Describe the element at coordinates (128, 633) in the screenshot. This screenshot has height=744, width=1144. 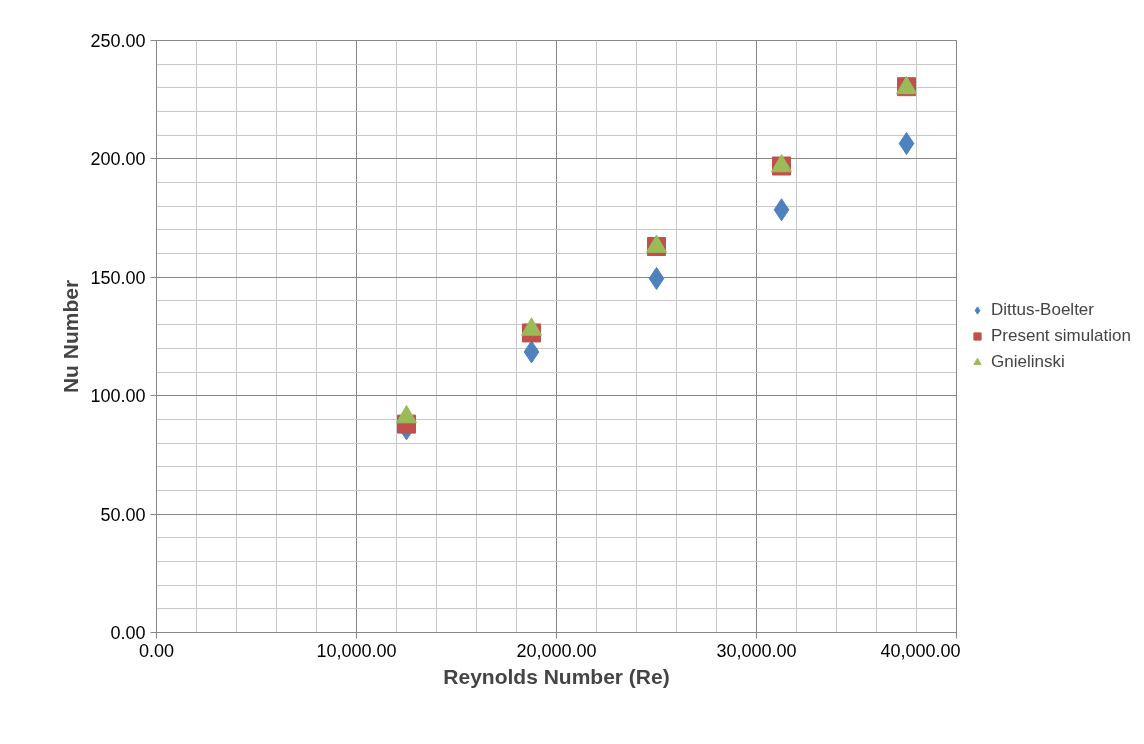
I see `y-tick-label: 0.00` at that location.